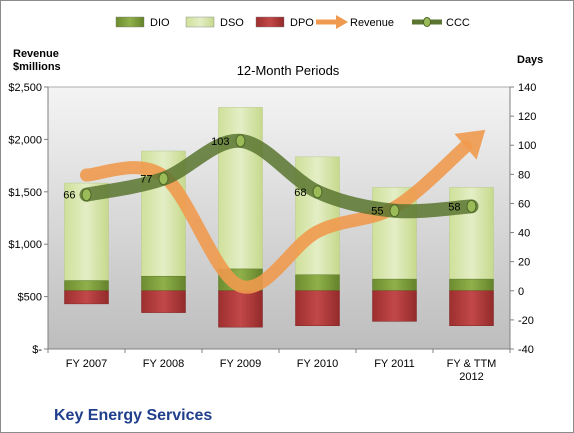 The image size is (574, 433). Describe the element at coordinates (526, 321) in the screenshot. I see `right-tick-label: -20` at that location.